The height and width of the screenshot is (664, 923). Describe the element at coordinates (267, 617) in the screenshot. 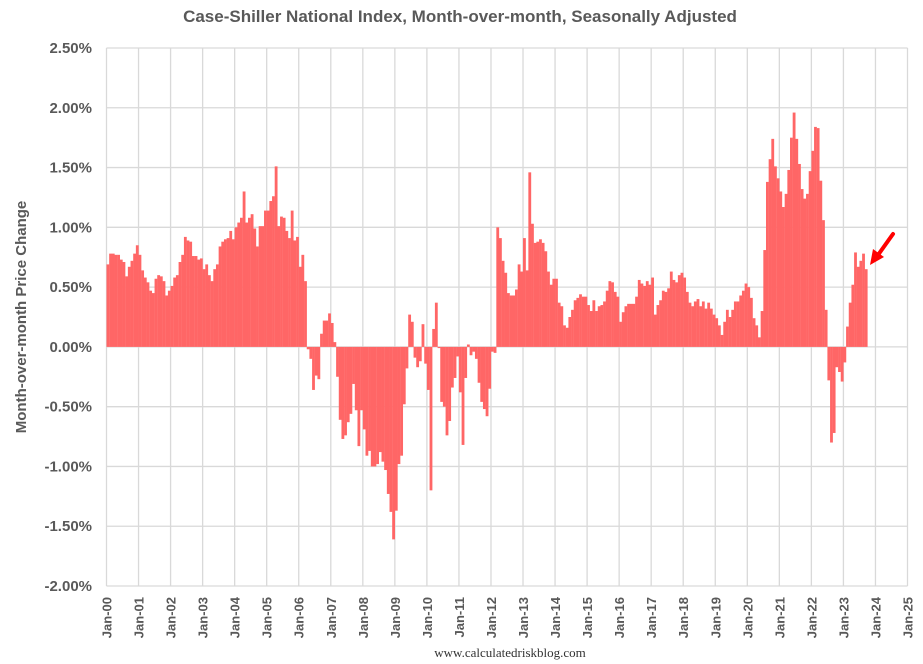

I see `x-tick-label: Jan-05` at that location.